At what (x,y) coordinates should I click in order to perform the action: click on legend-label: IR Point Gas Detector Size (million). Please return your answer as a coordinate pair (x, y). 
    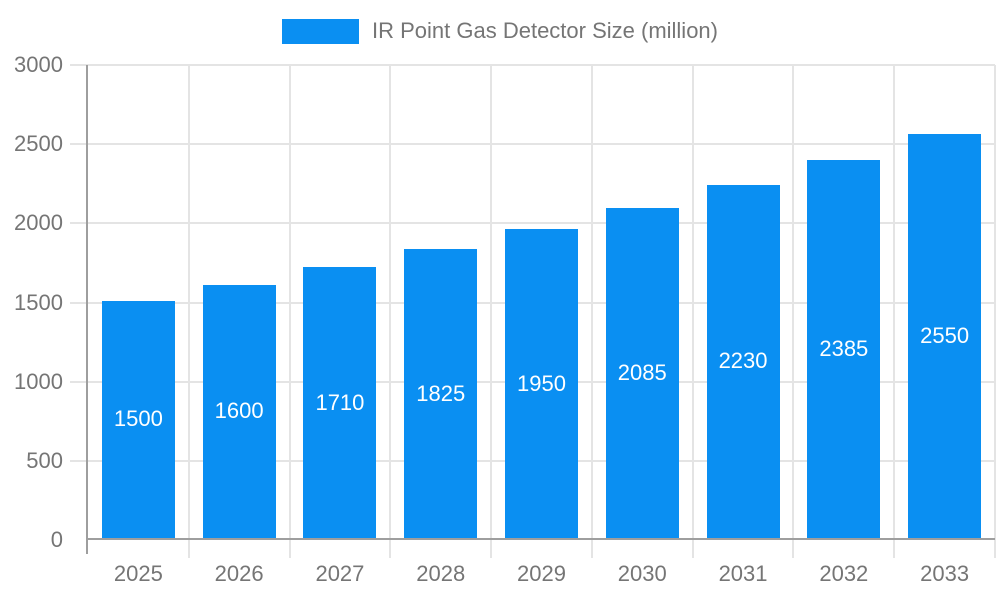
    Looking at the image, I should click on (545, 30).